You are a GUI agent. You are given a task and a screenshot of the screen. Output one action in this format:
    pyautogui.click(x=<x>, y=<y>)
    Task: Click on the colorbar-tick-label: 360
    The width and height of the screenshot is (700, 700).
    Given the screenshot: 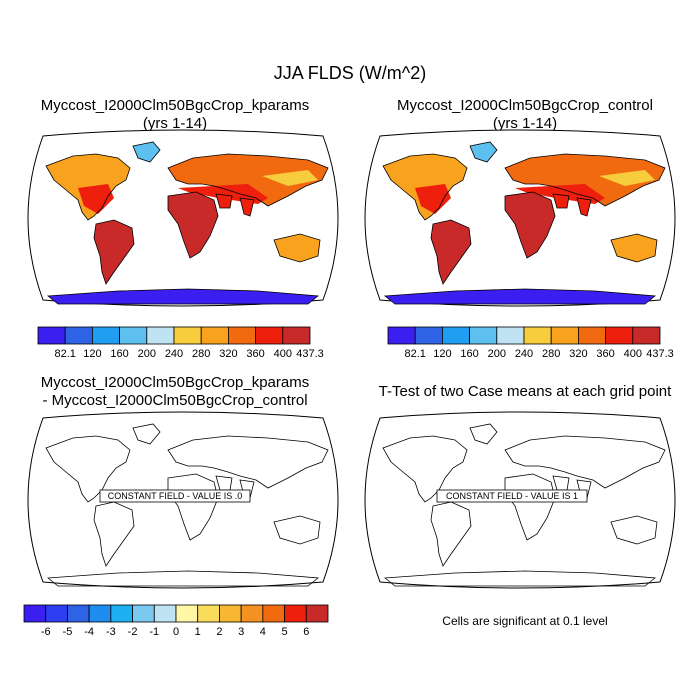 What is the action you would take?
    pyautogui.click(x=255, y=354)
    